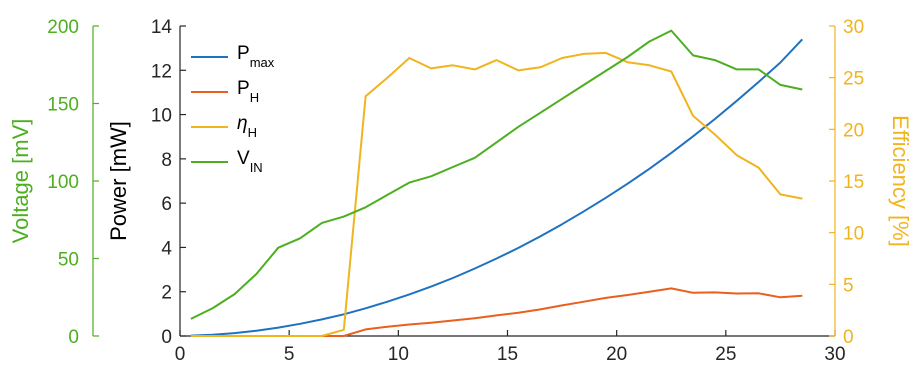 The height and width of the screenshot is (367, 914). Describe the element at coordinates (496, 312) in the screenshot. I see `ph-line` at that location.